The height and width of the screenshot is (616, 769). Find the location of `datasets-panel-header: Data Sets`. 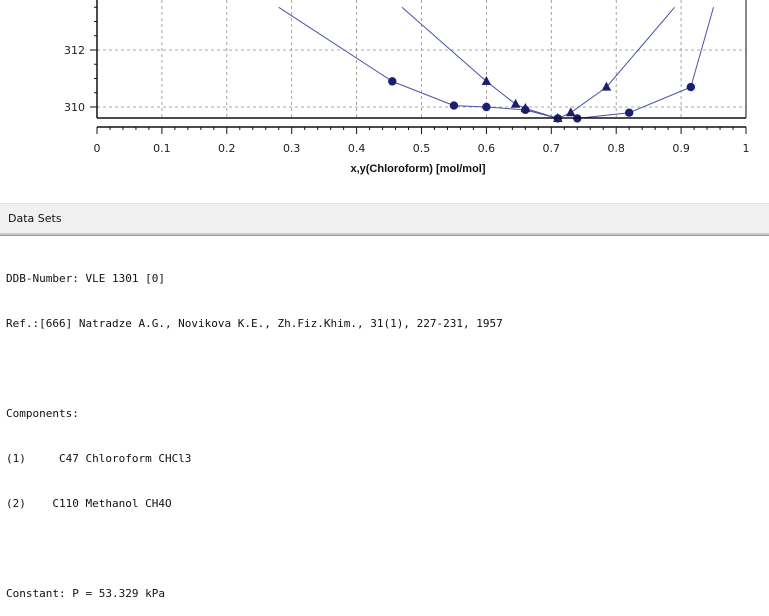

datasets-panel-header: Data Sets is located at coordinates (384, 218).